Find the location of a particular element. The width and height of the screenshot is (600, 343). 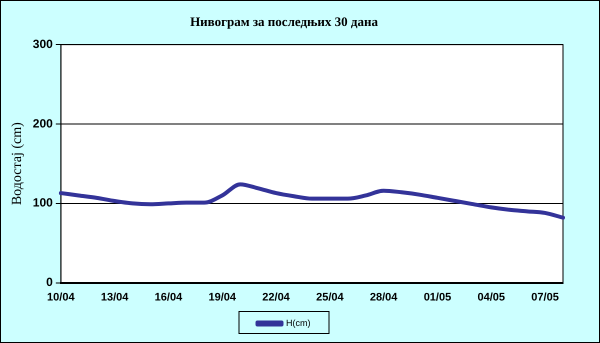

chart-title: Нивограм за последњих 30 дана is located at coordinates (284, 22).